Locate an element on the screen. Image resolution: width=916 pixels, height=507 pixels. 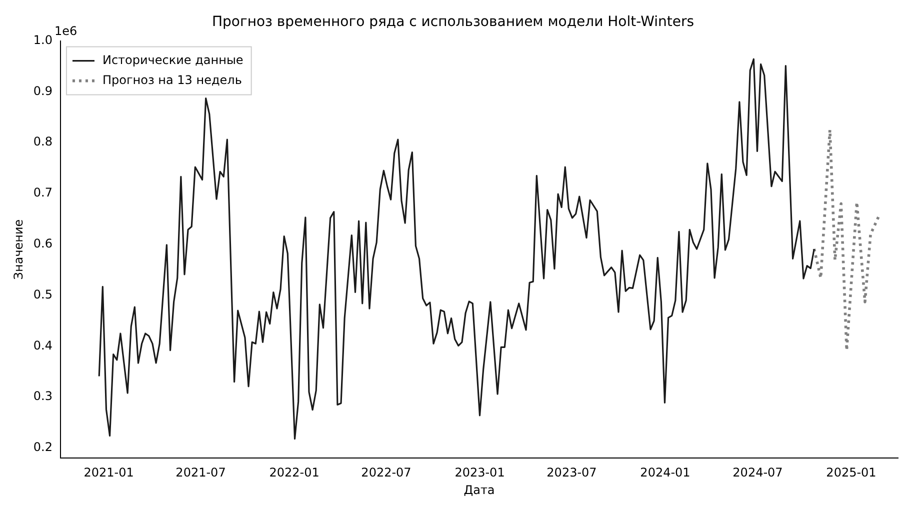
x-axis-title: Дата is located at coordinates (479, 489).